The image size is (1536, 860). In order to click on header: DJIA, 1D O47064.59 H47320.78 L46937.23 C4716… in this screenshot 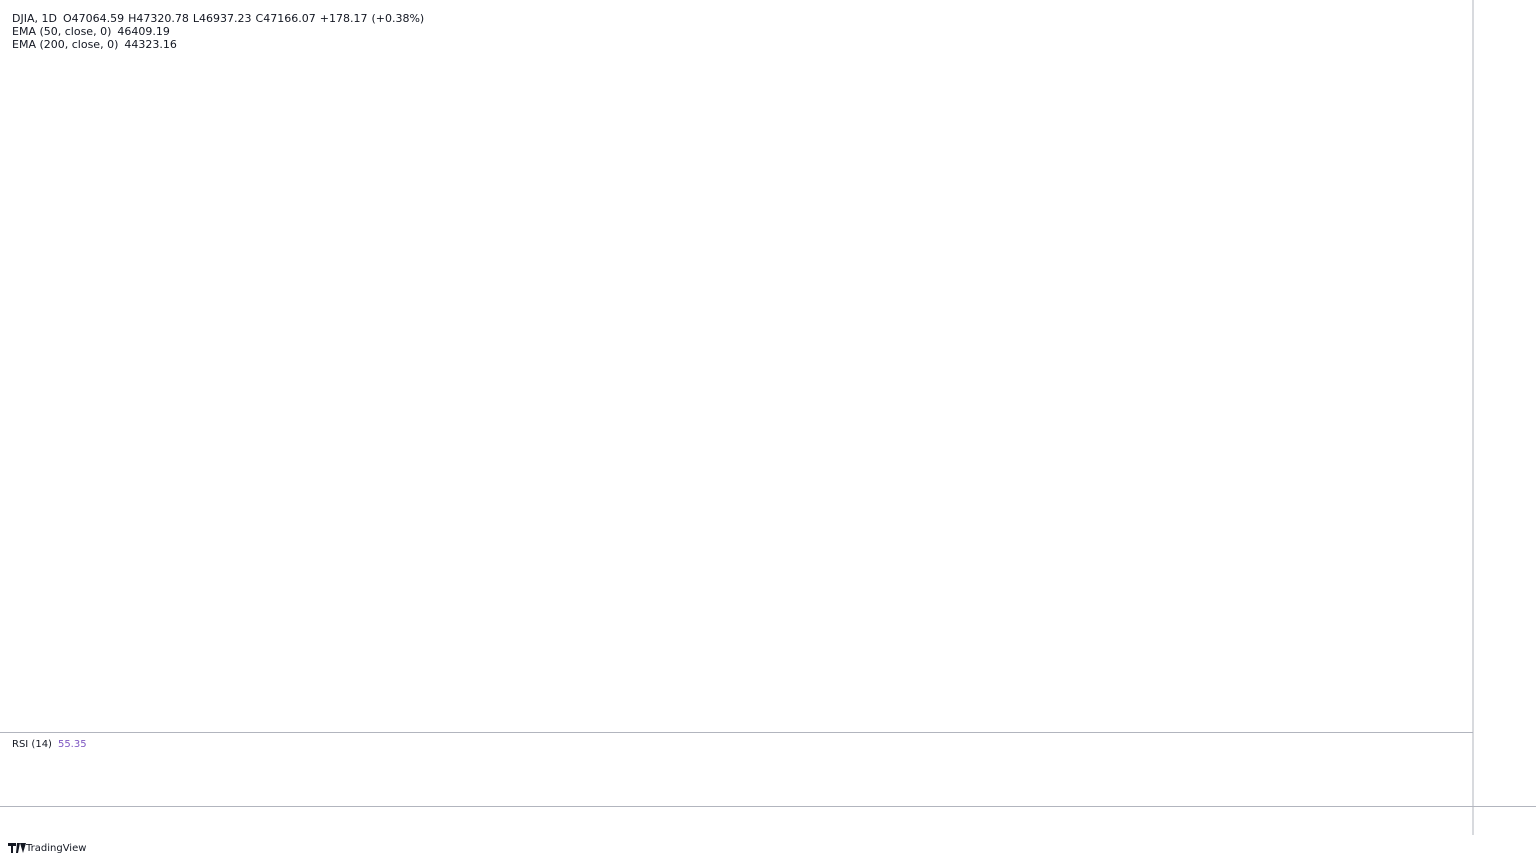, I will do `click(218, 18)`.